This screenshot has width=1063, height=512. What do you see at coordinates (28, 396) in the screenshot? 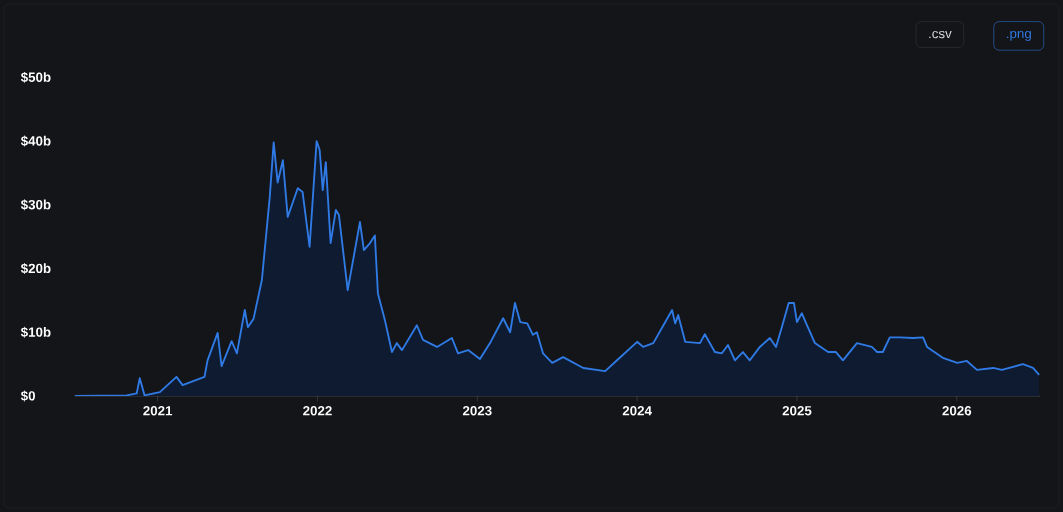
I see `y-tick-label: $0` at bounding box center [28, 396].